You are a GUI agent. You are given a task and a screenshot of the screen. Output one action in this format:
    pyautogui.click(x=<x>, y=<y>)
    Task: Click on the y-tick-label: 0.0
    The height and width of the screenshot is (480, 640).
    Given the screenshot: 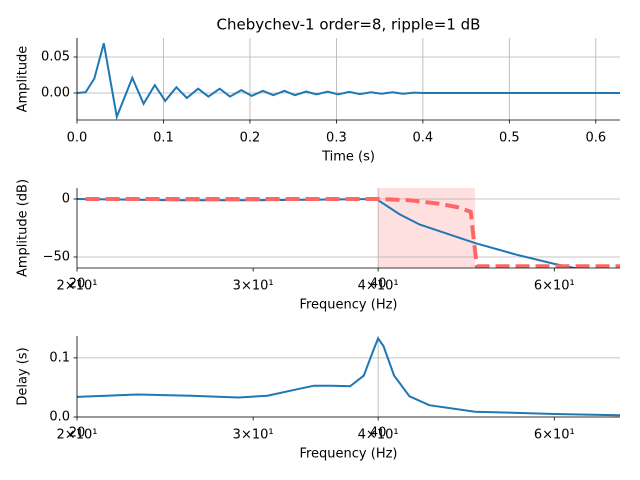 What is the action you would take?
    pyautogui.click(x=59, y=417)
    